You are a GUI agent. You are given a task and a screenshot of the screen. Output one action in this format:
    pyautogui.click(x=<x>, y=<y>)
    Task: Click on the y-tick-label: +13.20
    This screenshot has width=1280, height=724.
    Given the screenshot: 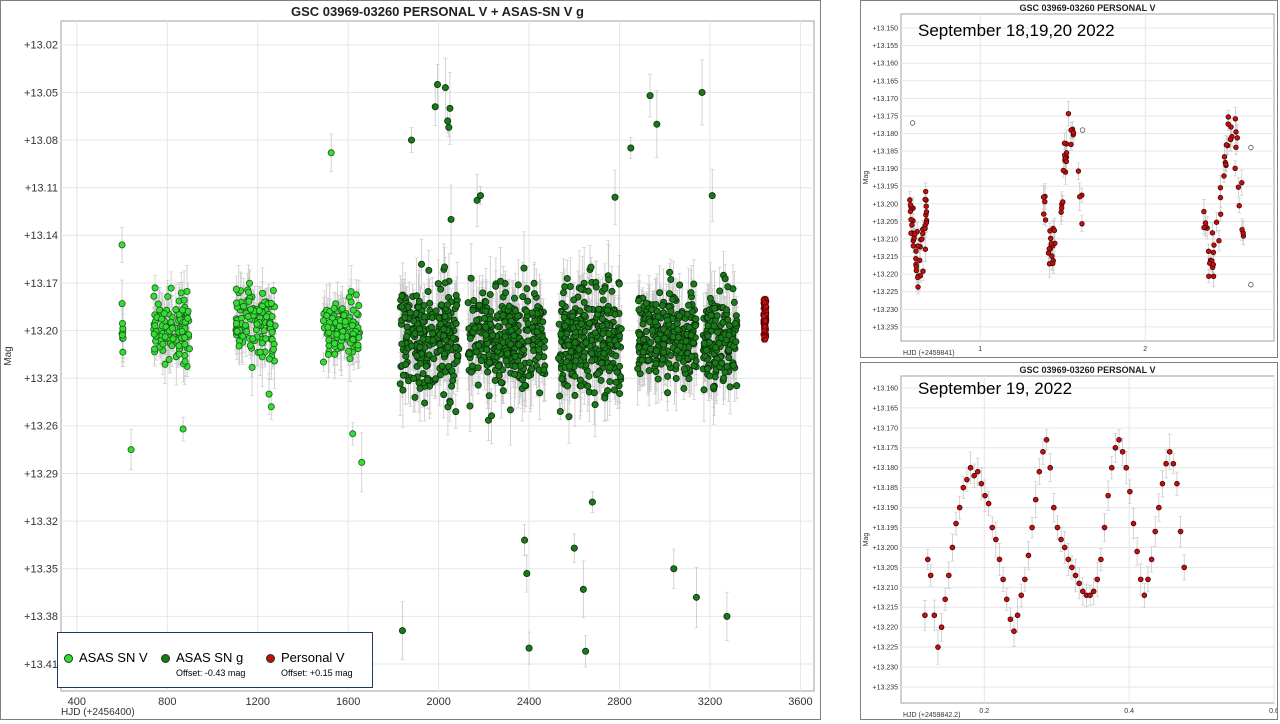 What is the action you would take?
    pyautogui.click(x=41, y=331)
    